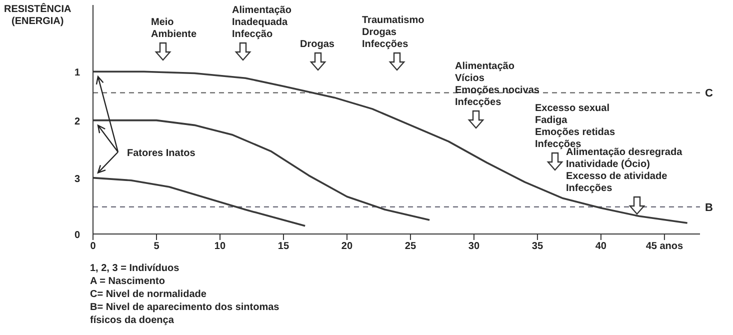  What do you see at coordinates (624, 170) in the screenshot?
I see `annotation: Alimentação desregrada Inatividade (Ócio) Excesso de atividade Infecções` at bounding box center [624, 170].